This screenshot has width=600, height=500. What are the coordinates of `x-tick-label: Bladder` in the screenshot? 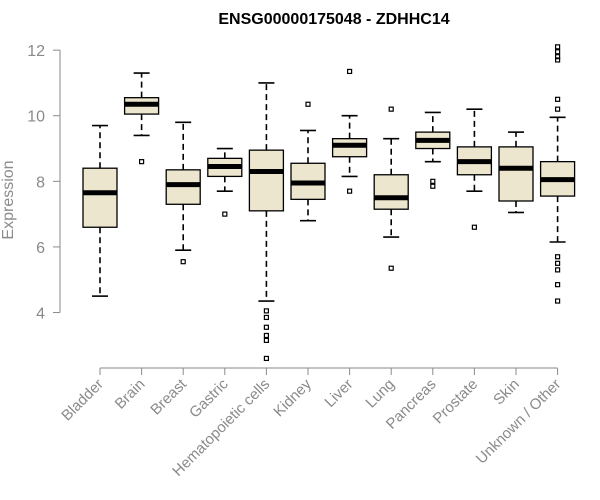 It's located at (82, 400).